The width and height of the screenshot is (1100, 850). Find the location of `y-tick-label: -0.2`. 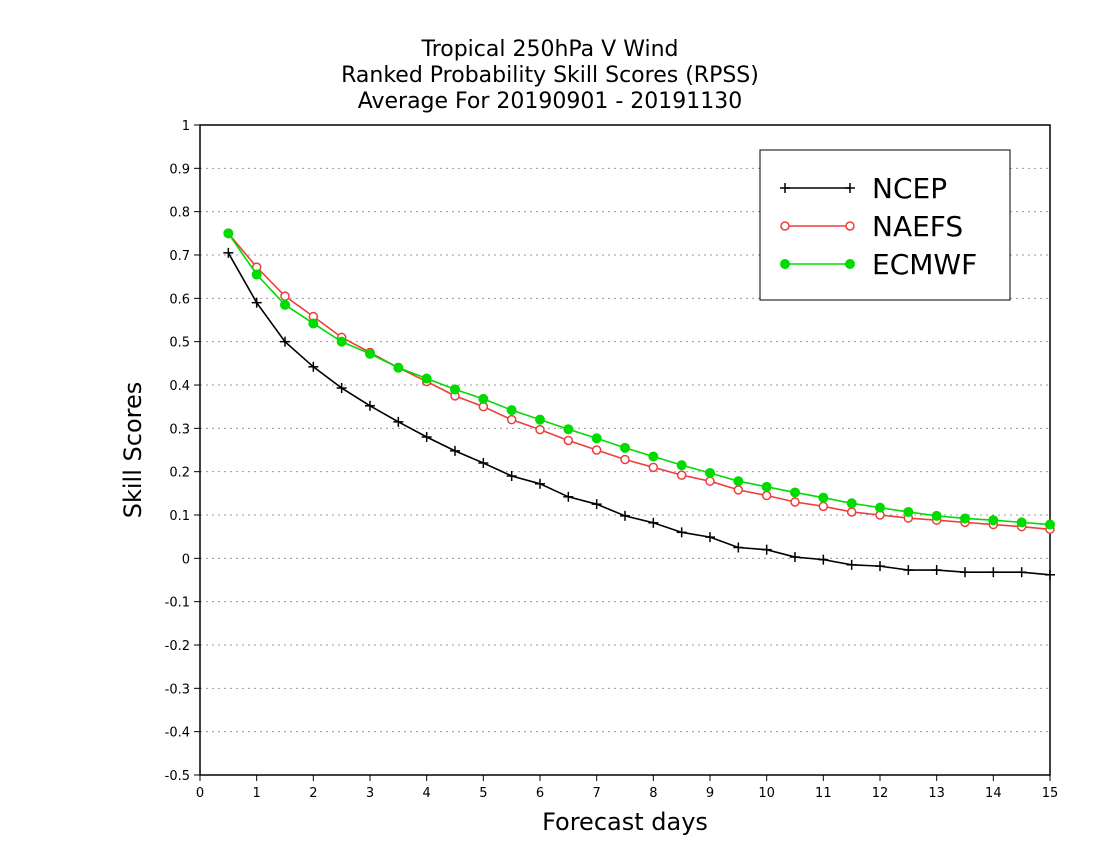

y-tick-label: -0.2 is located at coordinates (177, 646).